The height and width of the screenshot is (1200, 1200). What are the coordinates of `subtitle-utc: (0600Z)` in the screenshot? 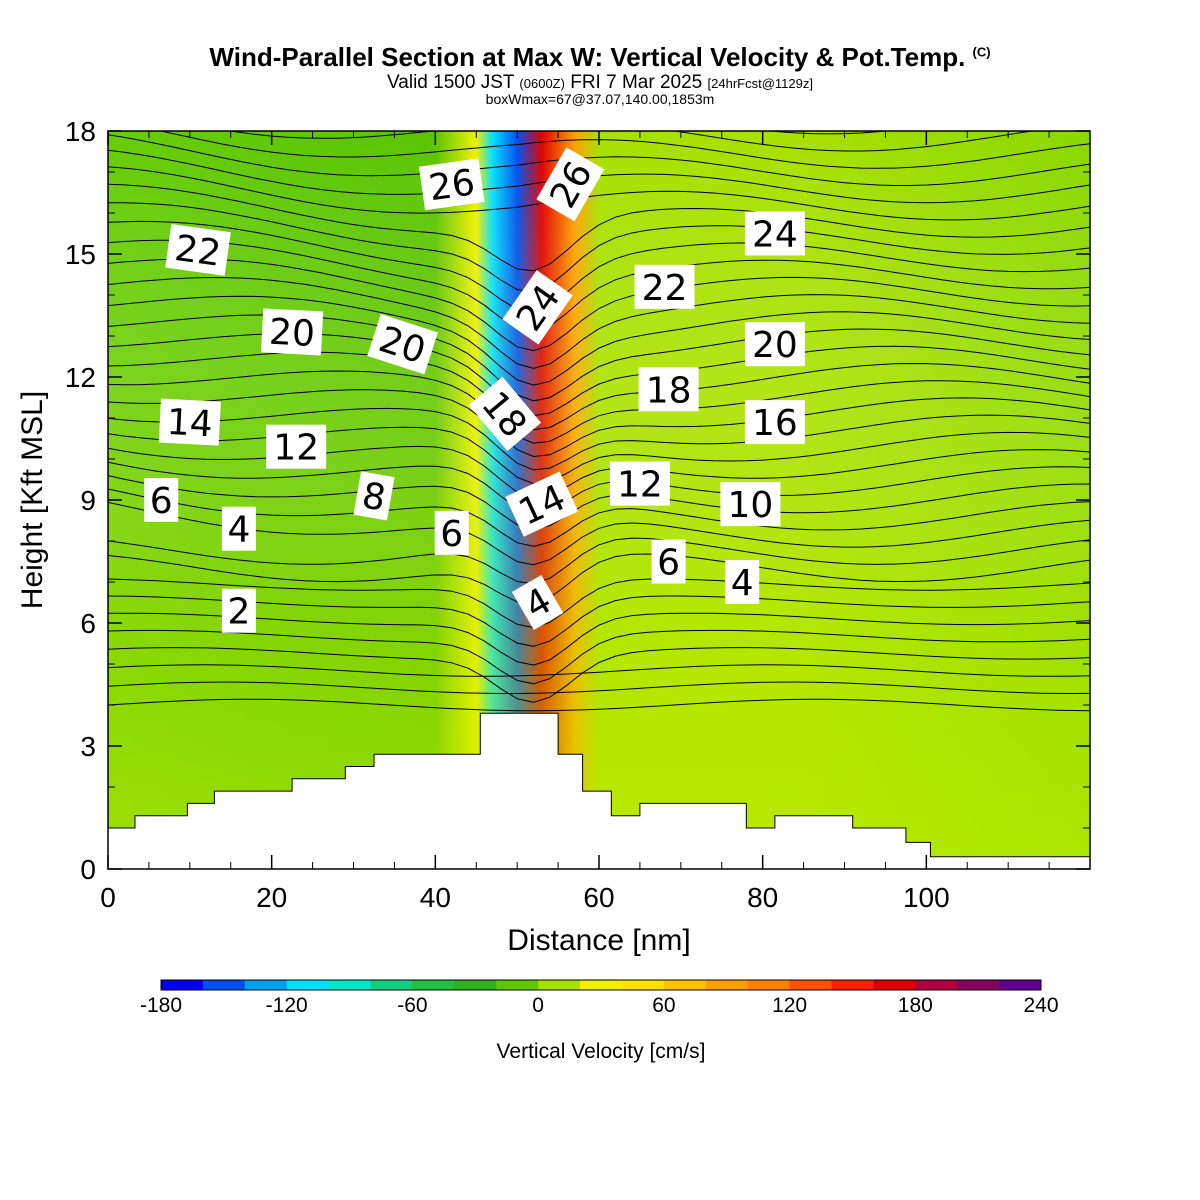 It's located at (542, 83).